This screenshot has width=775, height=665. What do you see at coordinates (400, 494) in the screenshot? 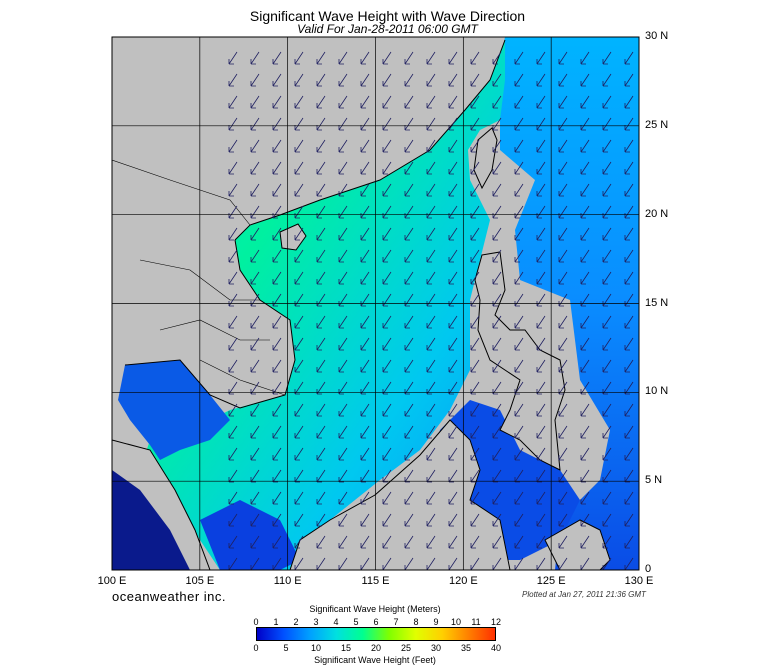
I see `borneo-island` at bounding box center [400, 494].